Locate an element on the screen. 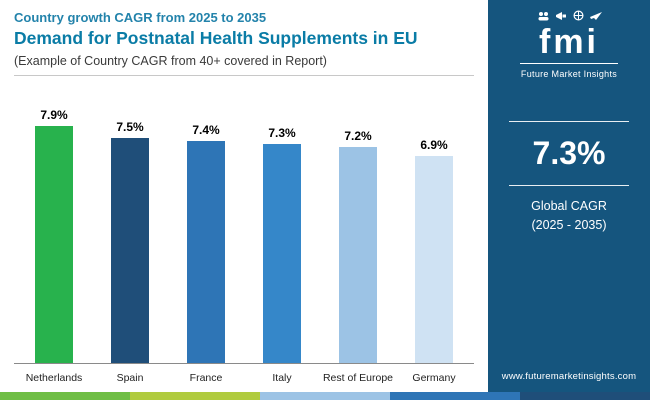 The height and width of the screenshot is (400, 650). bar-value-label: 7.2% is located at coordinates (358, 136).